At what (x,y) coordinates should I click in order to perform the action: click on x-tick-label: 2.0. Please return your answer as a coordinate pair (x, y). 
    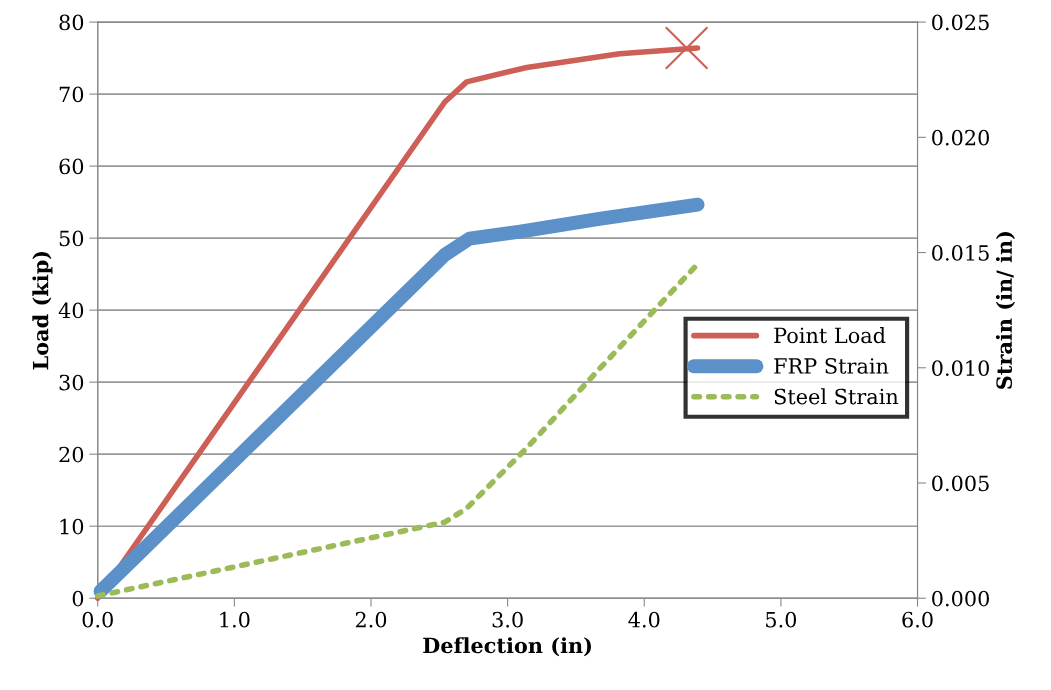
    Looking at the image, I should click on (371, 619).